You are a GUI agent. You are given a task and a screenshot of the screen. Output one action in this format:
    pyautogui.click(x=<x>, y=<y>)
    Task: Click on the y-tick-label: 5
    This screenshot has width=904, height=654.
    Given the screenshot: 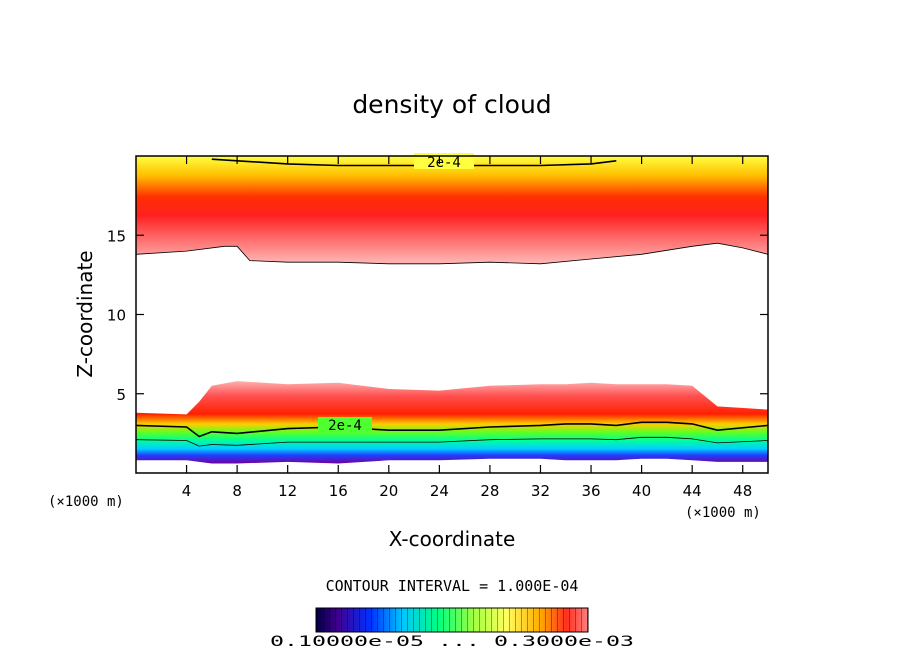 What is the action you would take?
    pyautogui.click(x=121, y=395)
    